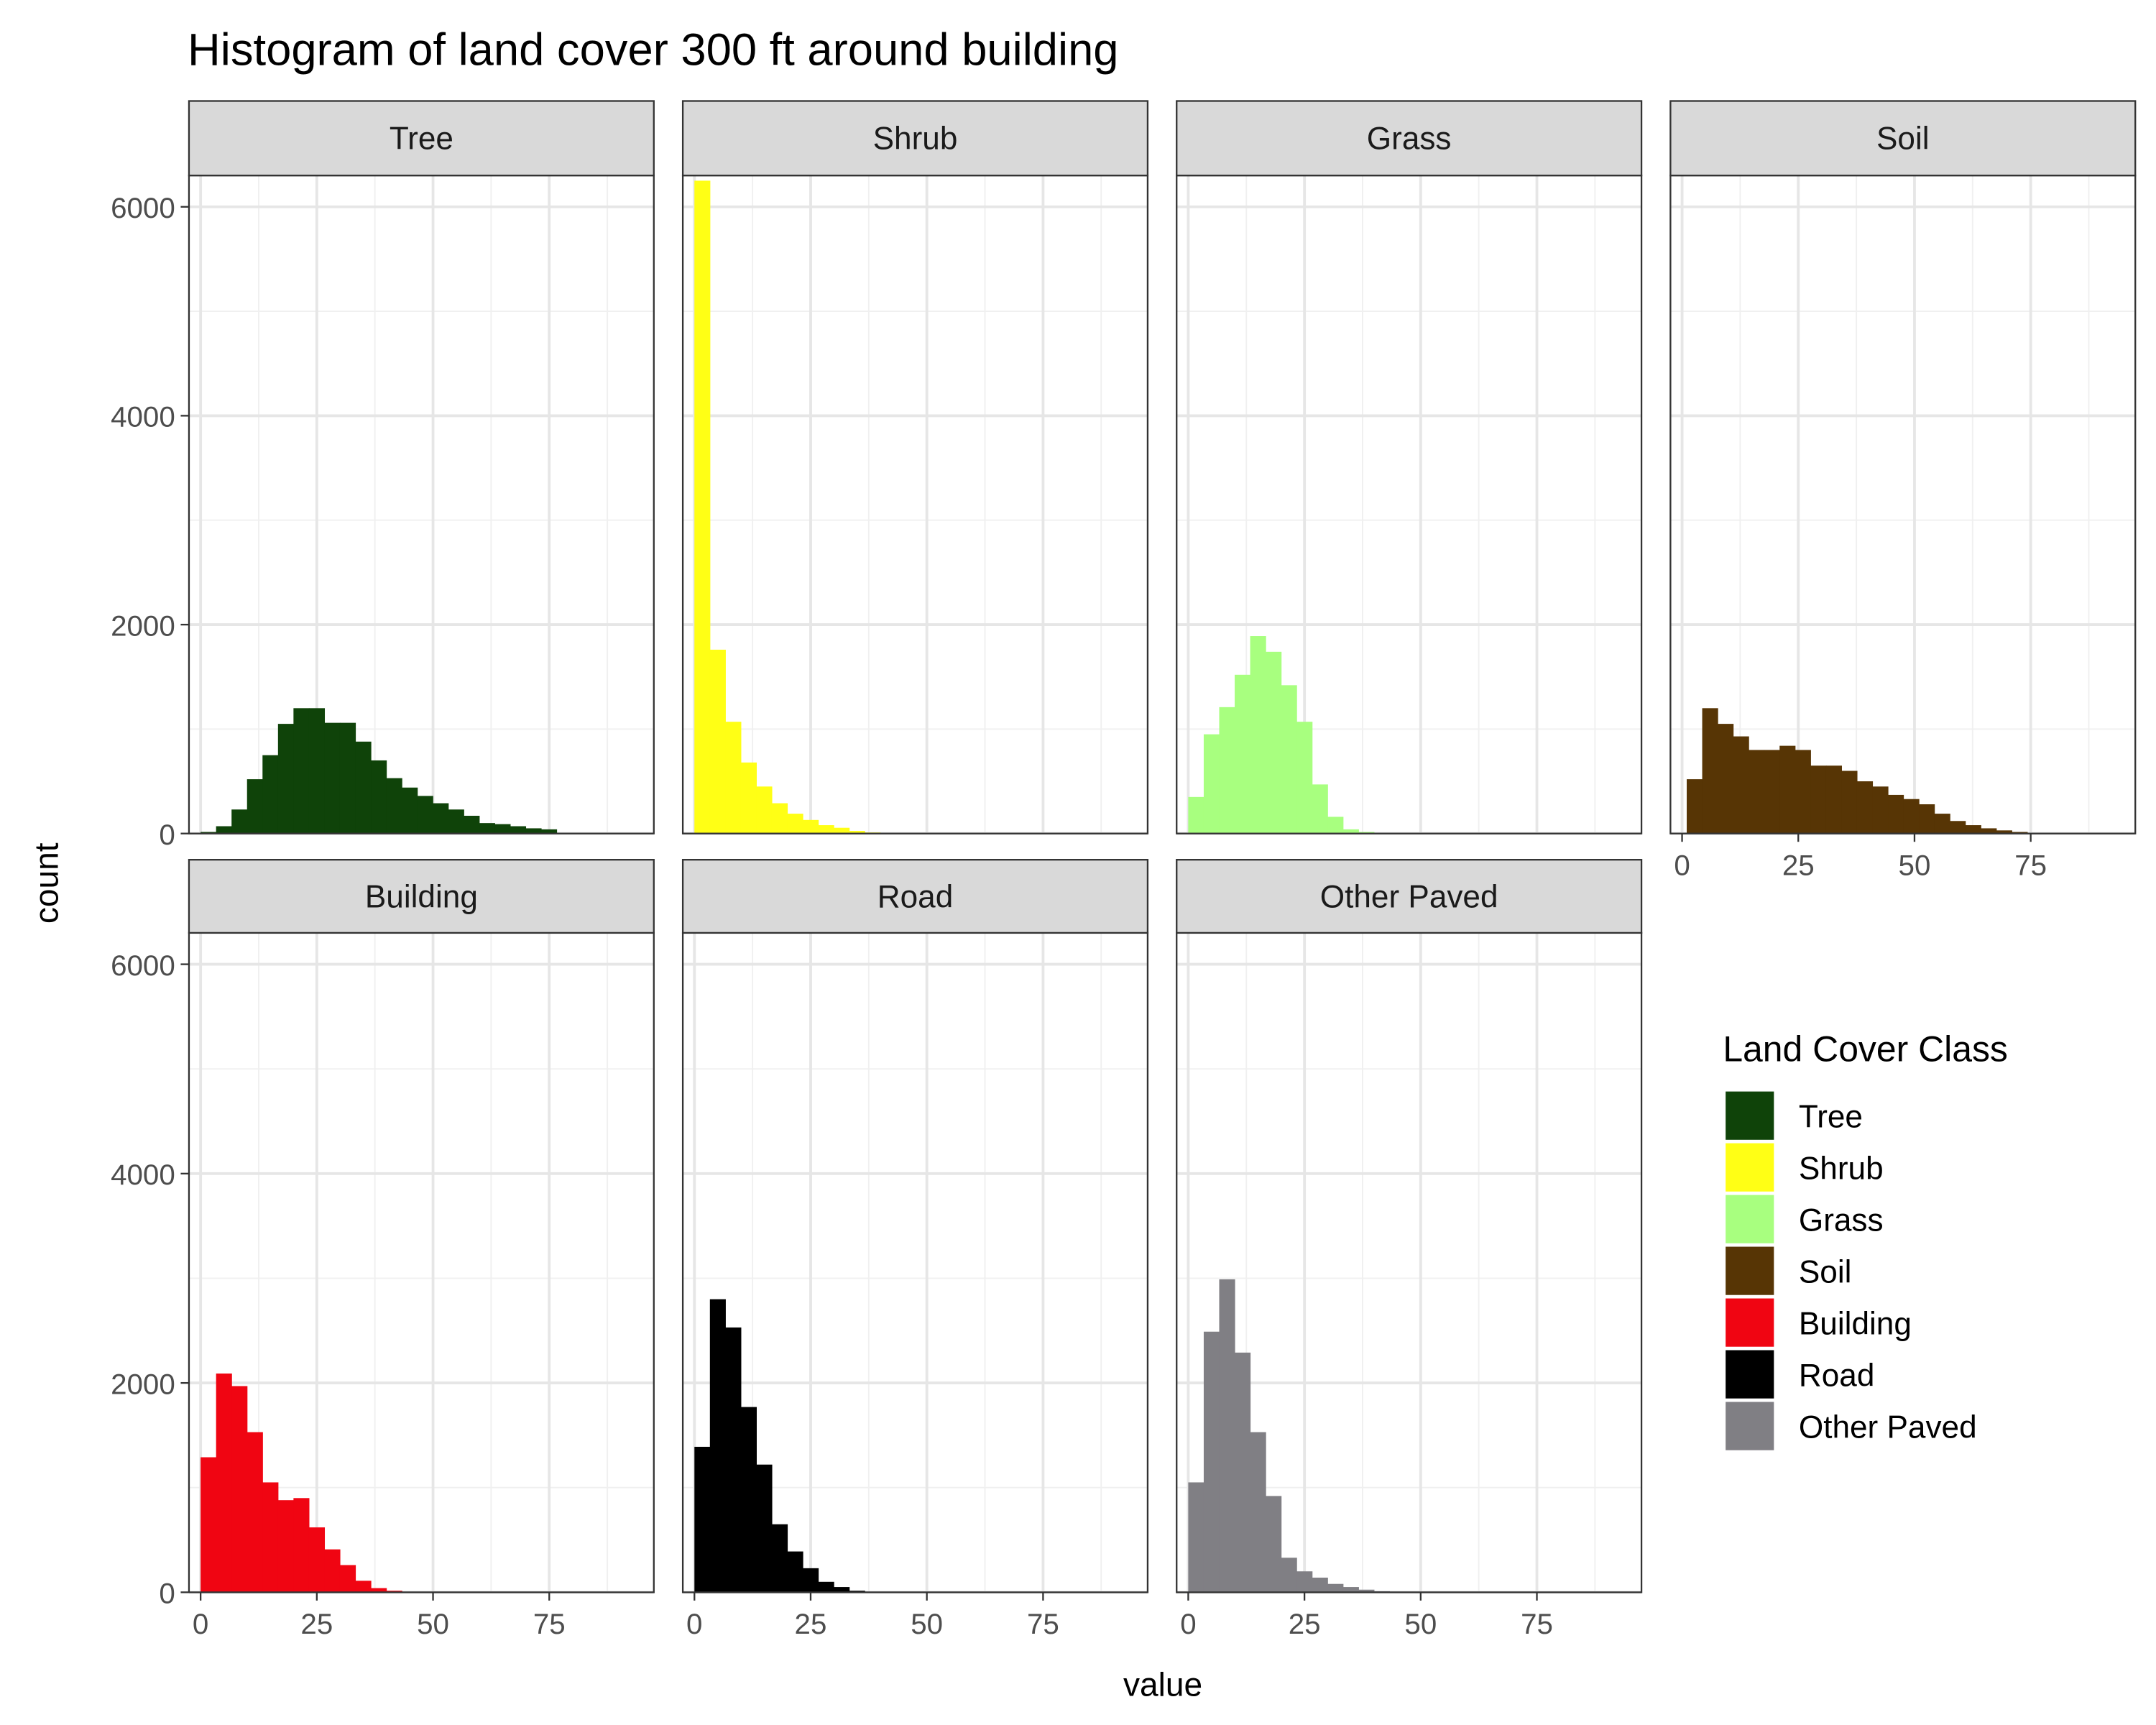 Image resolution: width=2156 pixels, height=1725 pixels. Describe the element at coordinates (1819, 1322) in the screenshot. I see `legend-item: Building` at that location.